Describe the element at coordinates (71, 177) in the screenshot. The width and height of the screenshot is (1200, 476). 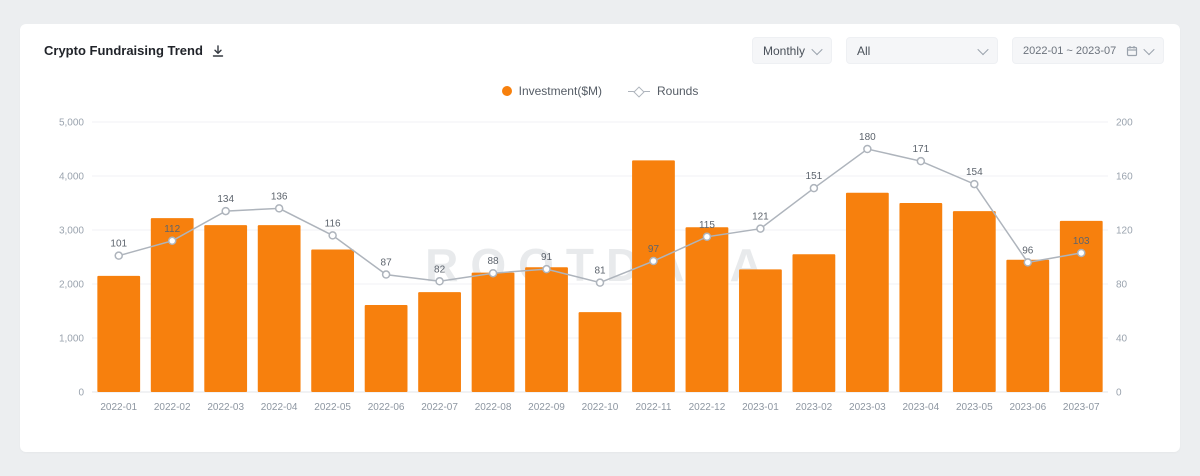
I see `y-axis-left-label: 4,000` at that location.